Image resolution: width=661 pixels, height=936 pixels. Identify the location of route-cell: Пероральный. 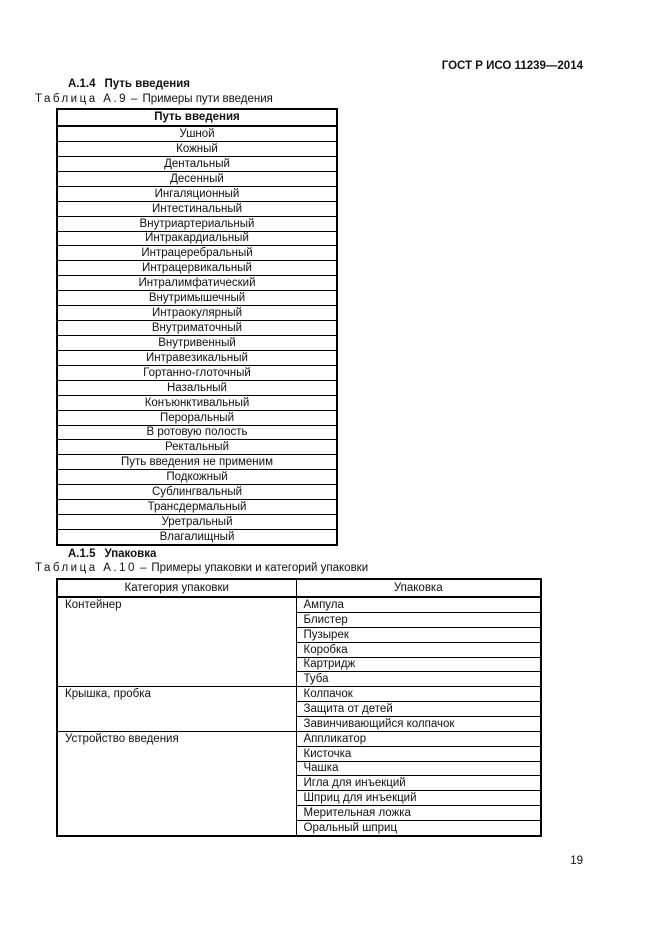
(197, 417).